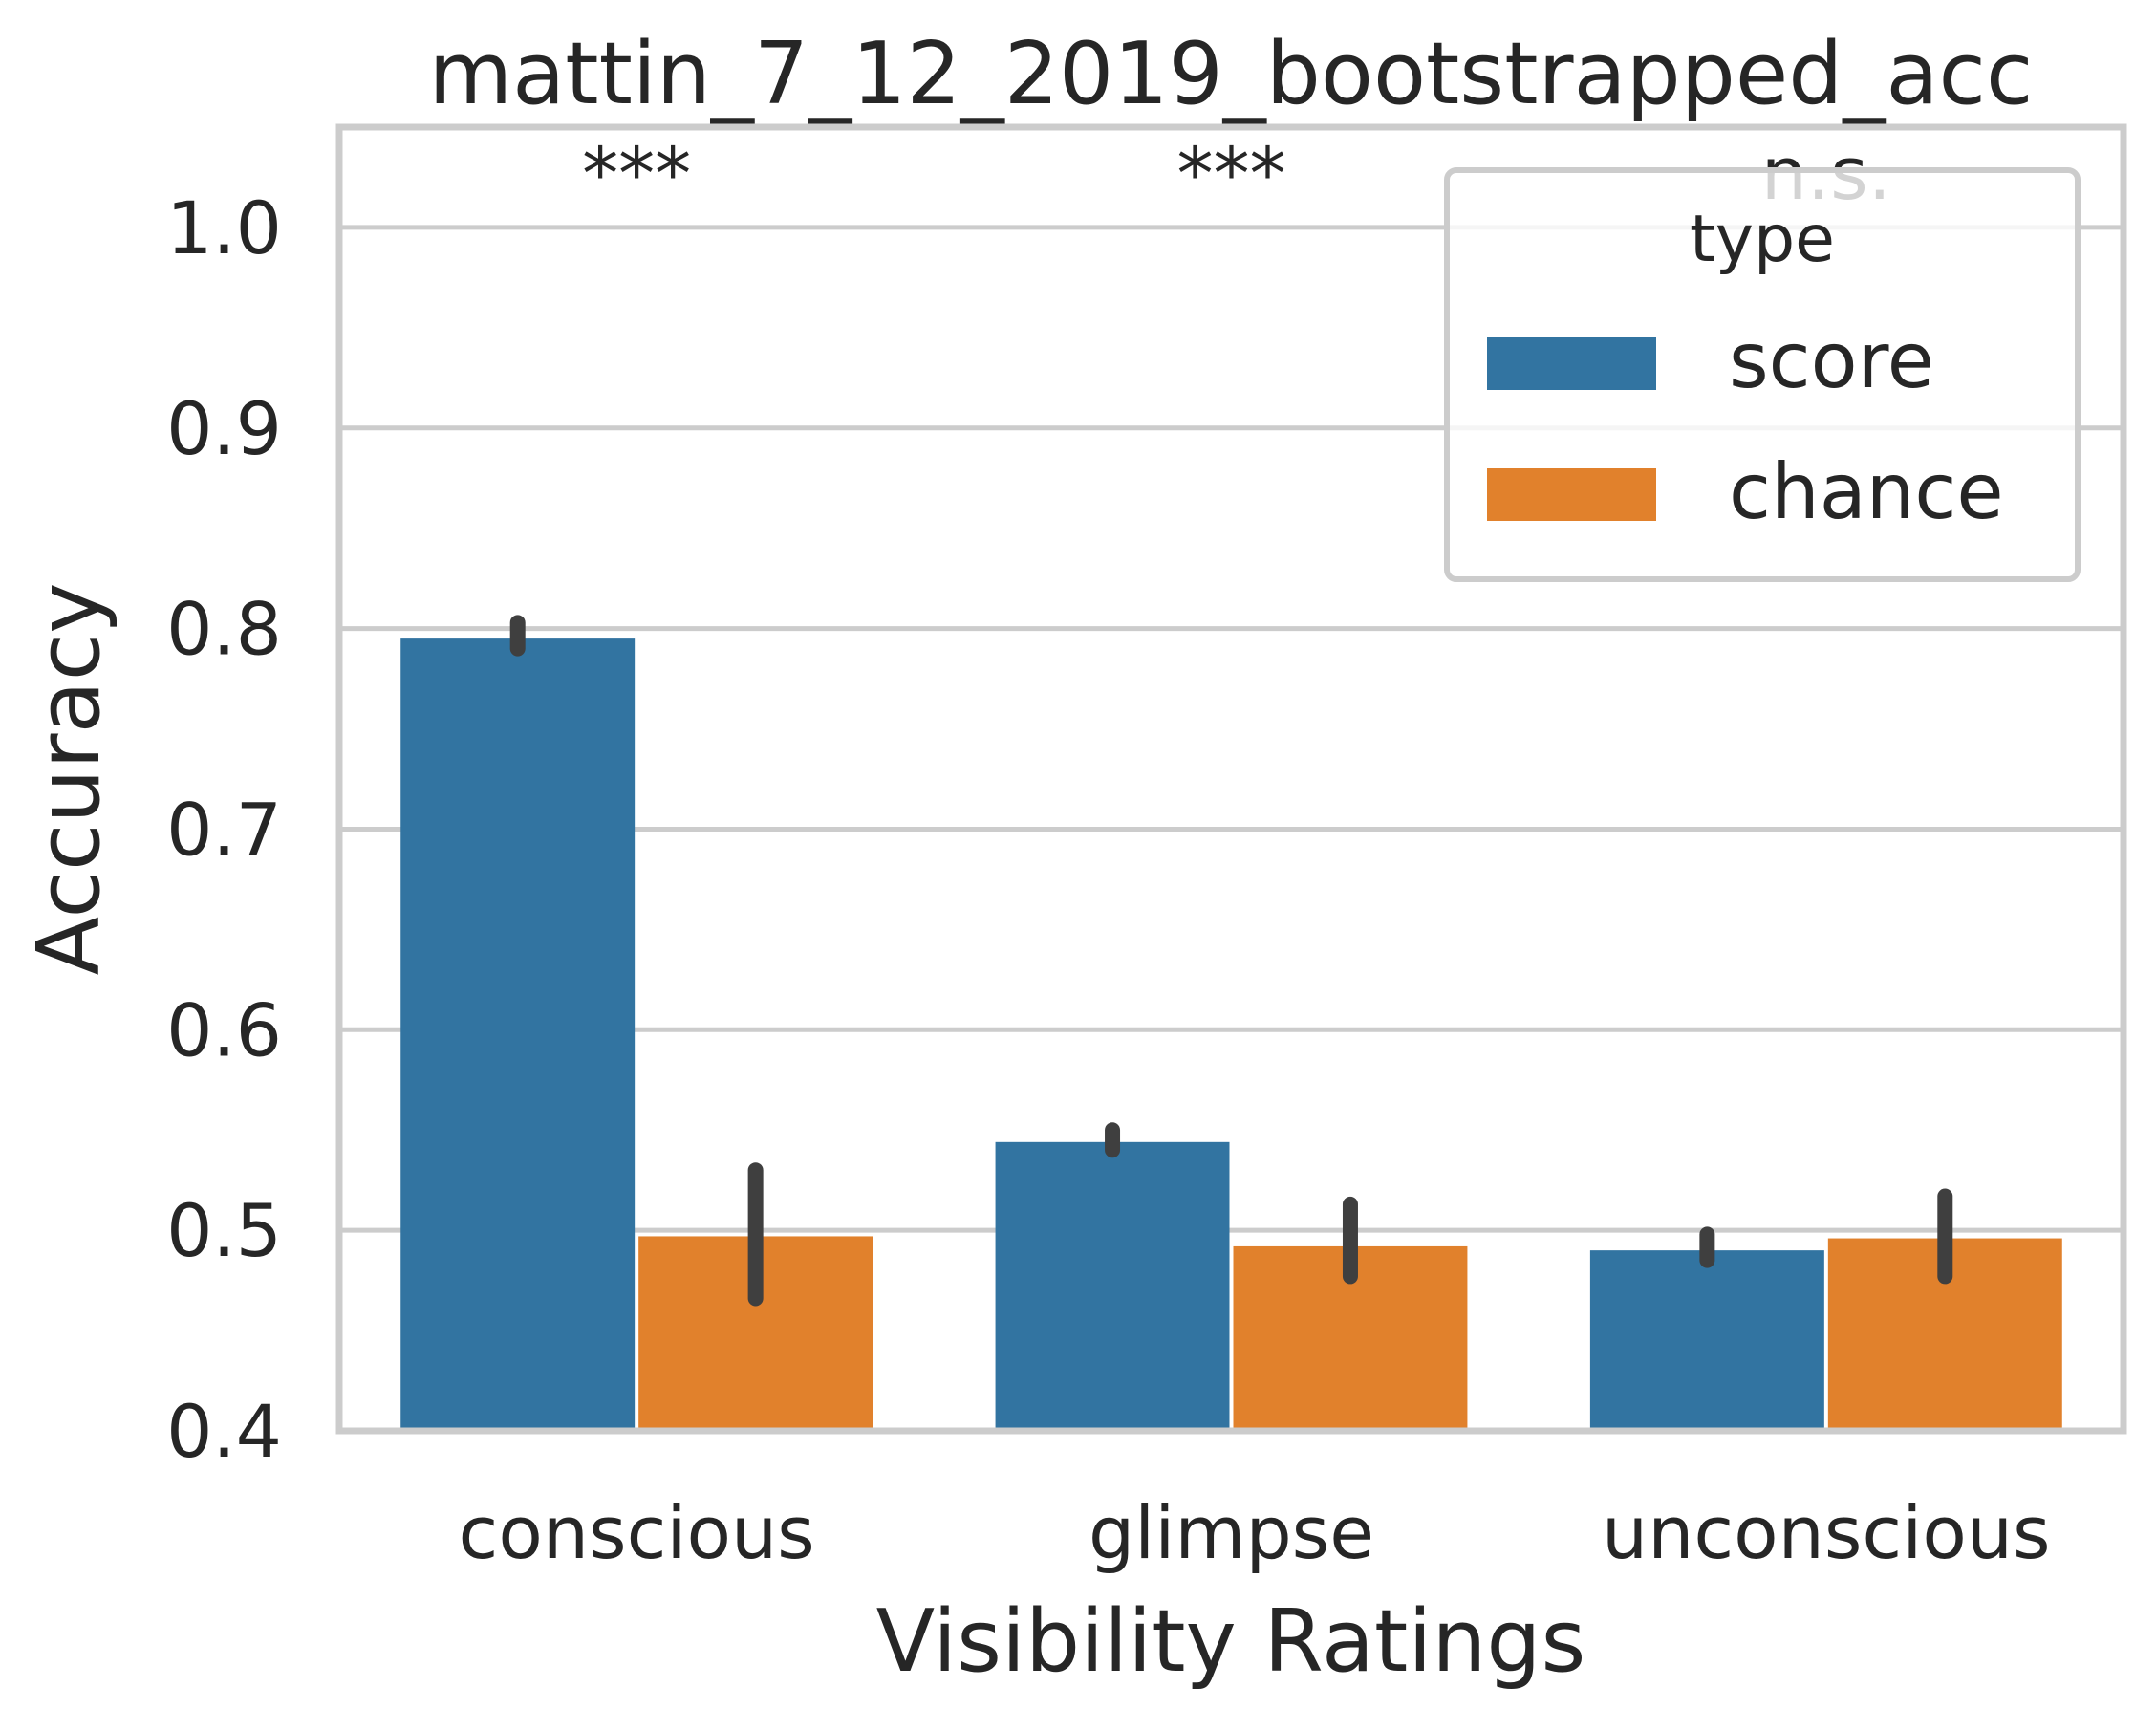 Image resolution: width=2156 pixels, height=1709 pixels. Describe the element at coordinates (1706, 1341) in the screenshot. I see `bar-score-unconscious` at that location.